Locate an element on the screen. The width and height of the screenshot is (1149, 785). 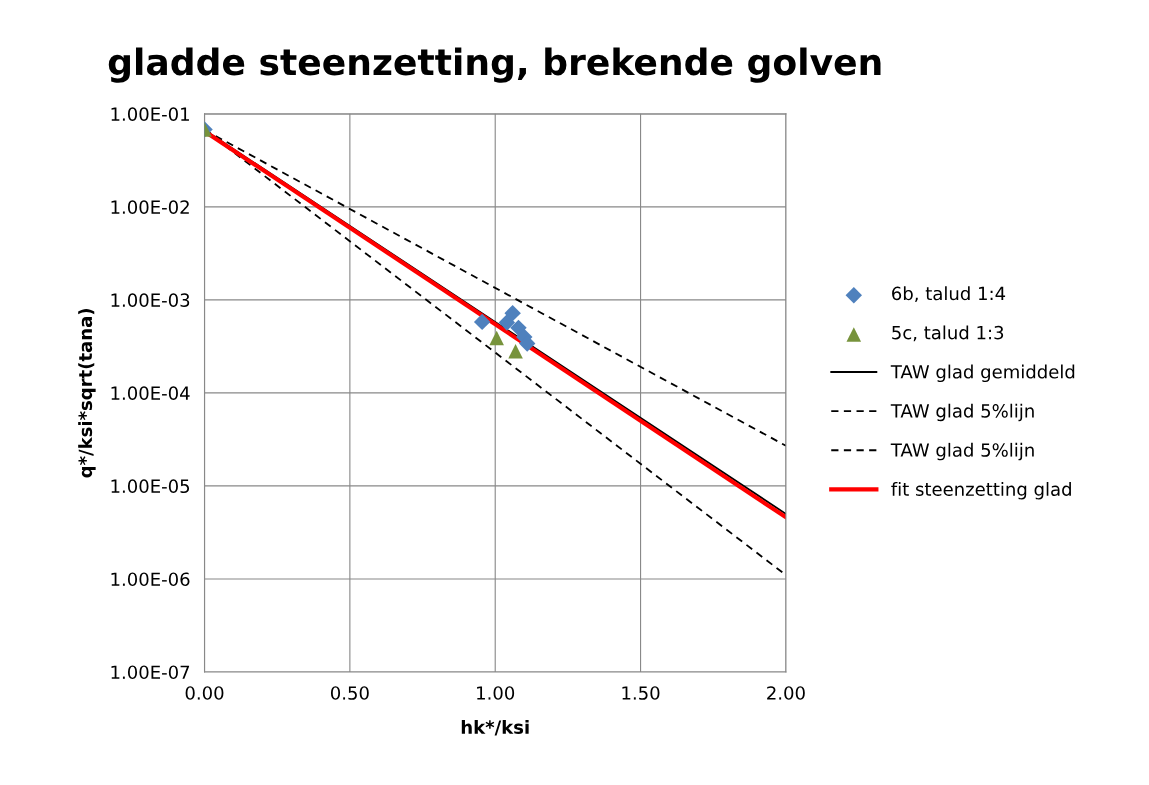
legend-label: TAW glad gemiddeld is located at coordinates (982, 373).